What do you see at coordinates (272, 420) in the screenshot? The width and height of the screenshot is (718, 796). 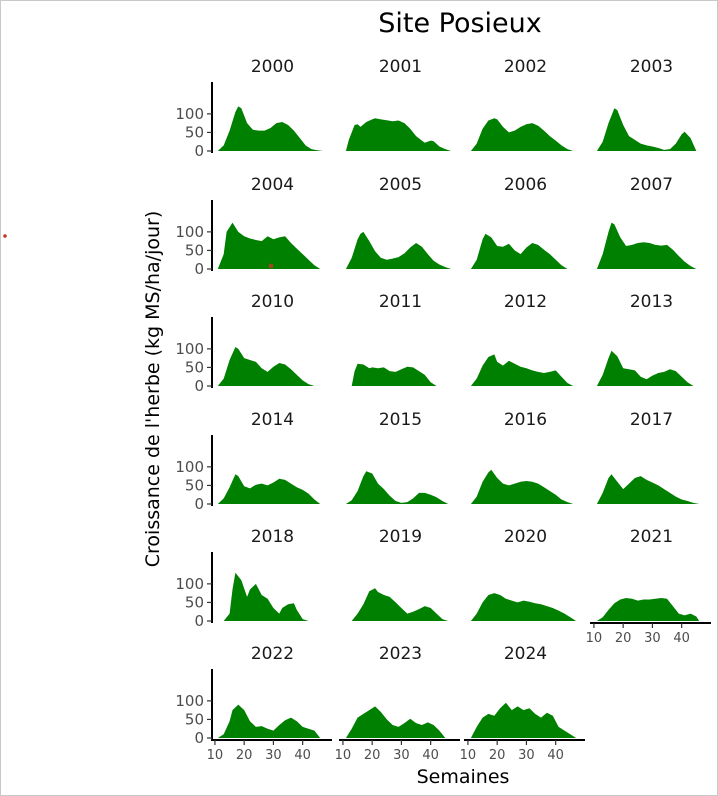 I see `facet-title: 2014` at bounding box center [272, 420].